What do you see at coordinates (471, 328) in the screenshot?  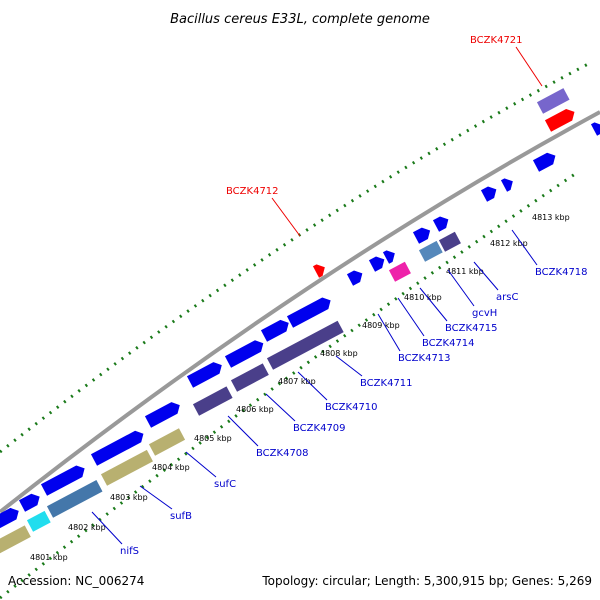 I see `gene-label: BCZK4715` at bounding box center [471, 328].